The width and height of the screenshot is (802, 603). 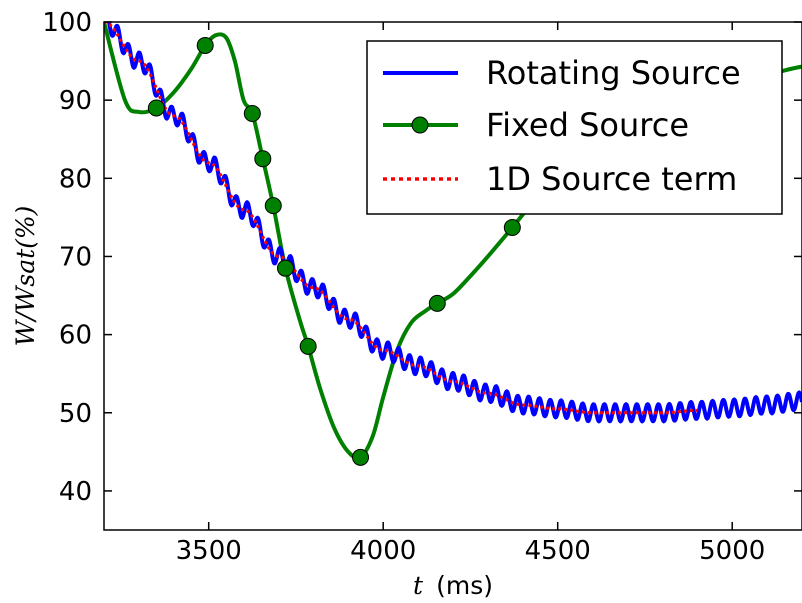 What do you see at coordinates (75, 414) in the screenshot?
I see `y-tick-label: 50` at bounding box center [75, 414].